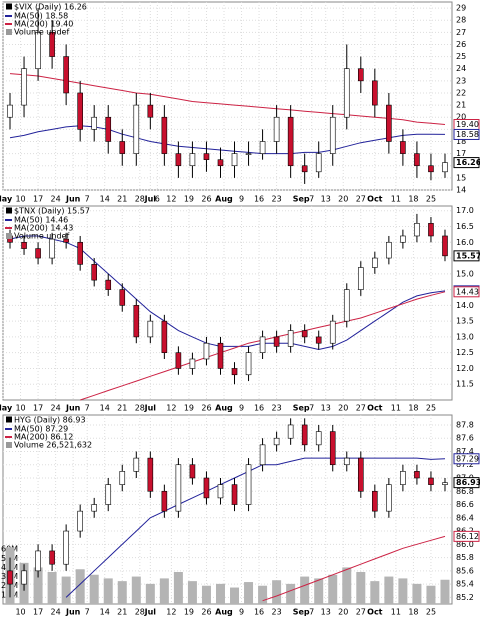 The height and width of the screenshot is (618, 480). I want to click on legend-entry: MA(200) 19.40, so click(43, 24).